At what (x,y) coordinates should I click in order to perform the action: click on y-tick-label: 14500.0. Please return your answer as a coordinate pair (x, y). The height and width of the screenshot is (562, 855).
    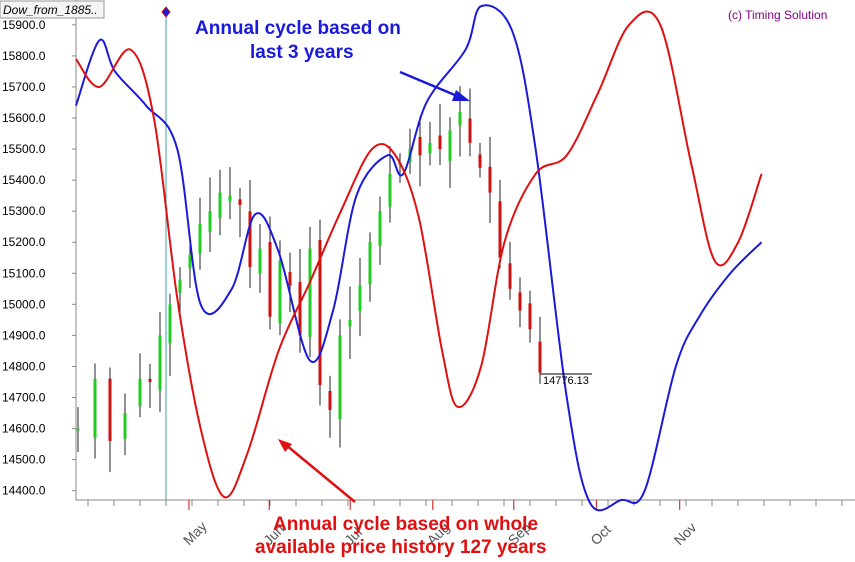
    Looking at the image, I should click on (24, 460).